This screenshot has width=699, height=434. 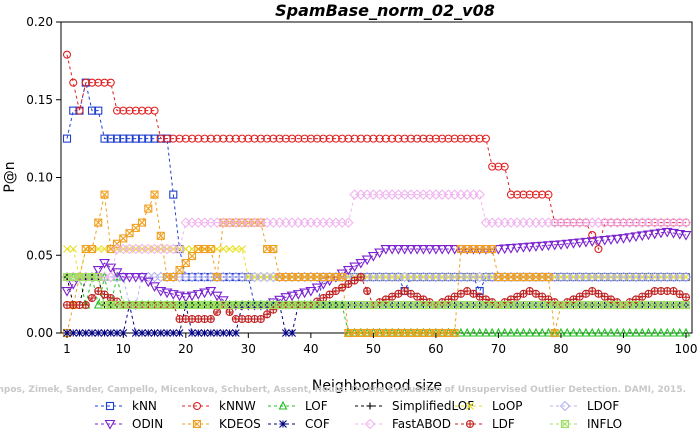 I want to click on x-tick-label: 30, so click(x=248, y=349).